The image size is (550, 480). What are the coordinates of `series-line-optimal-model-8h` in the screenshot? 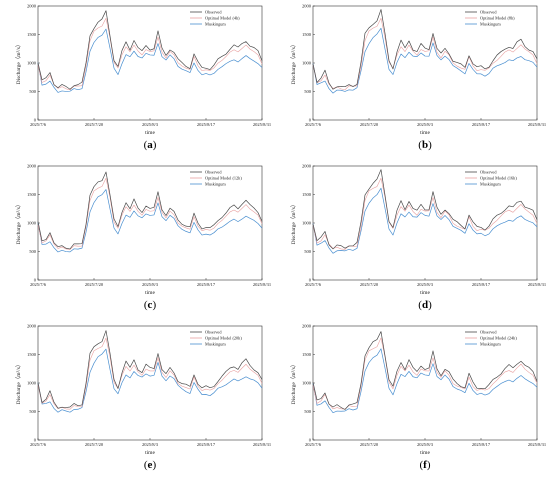 It's located at (425, 54).